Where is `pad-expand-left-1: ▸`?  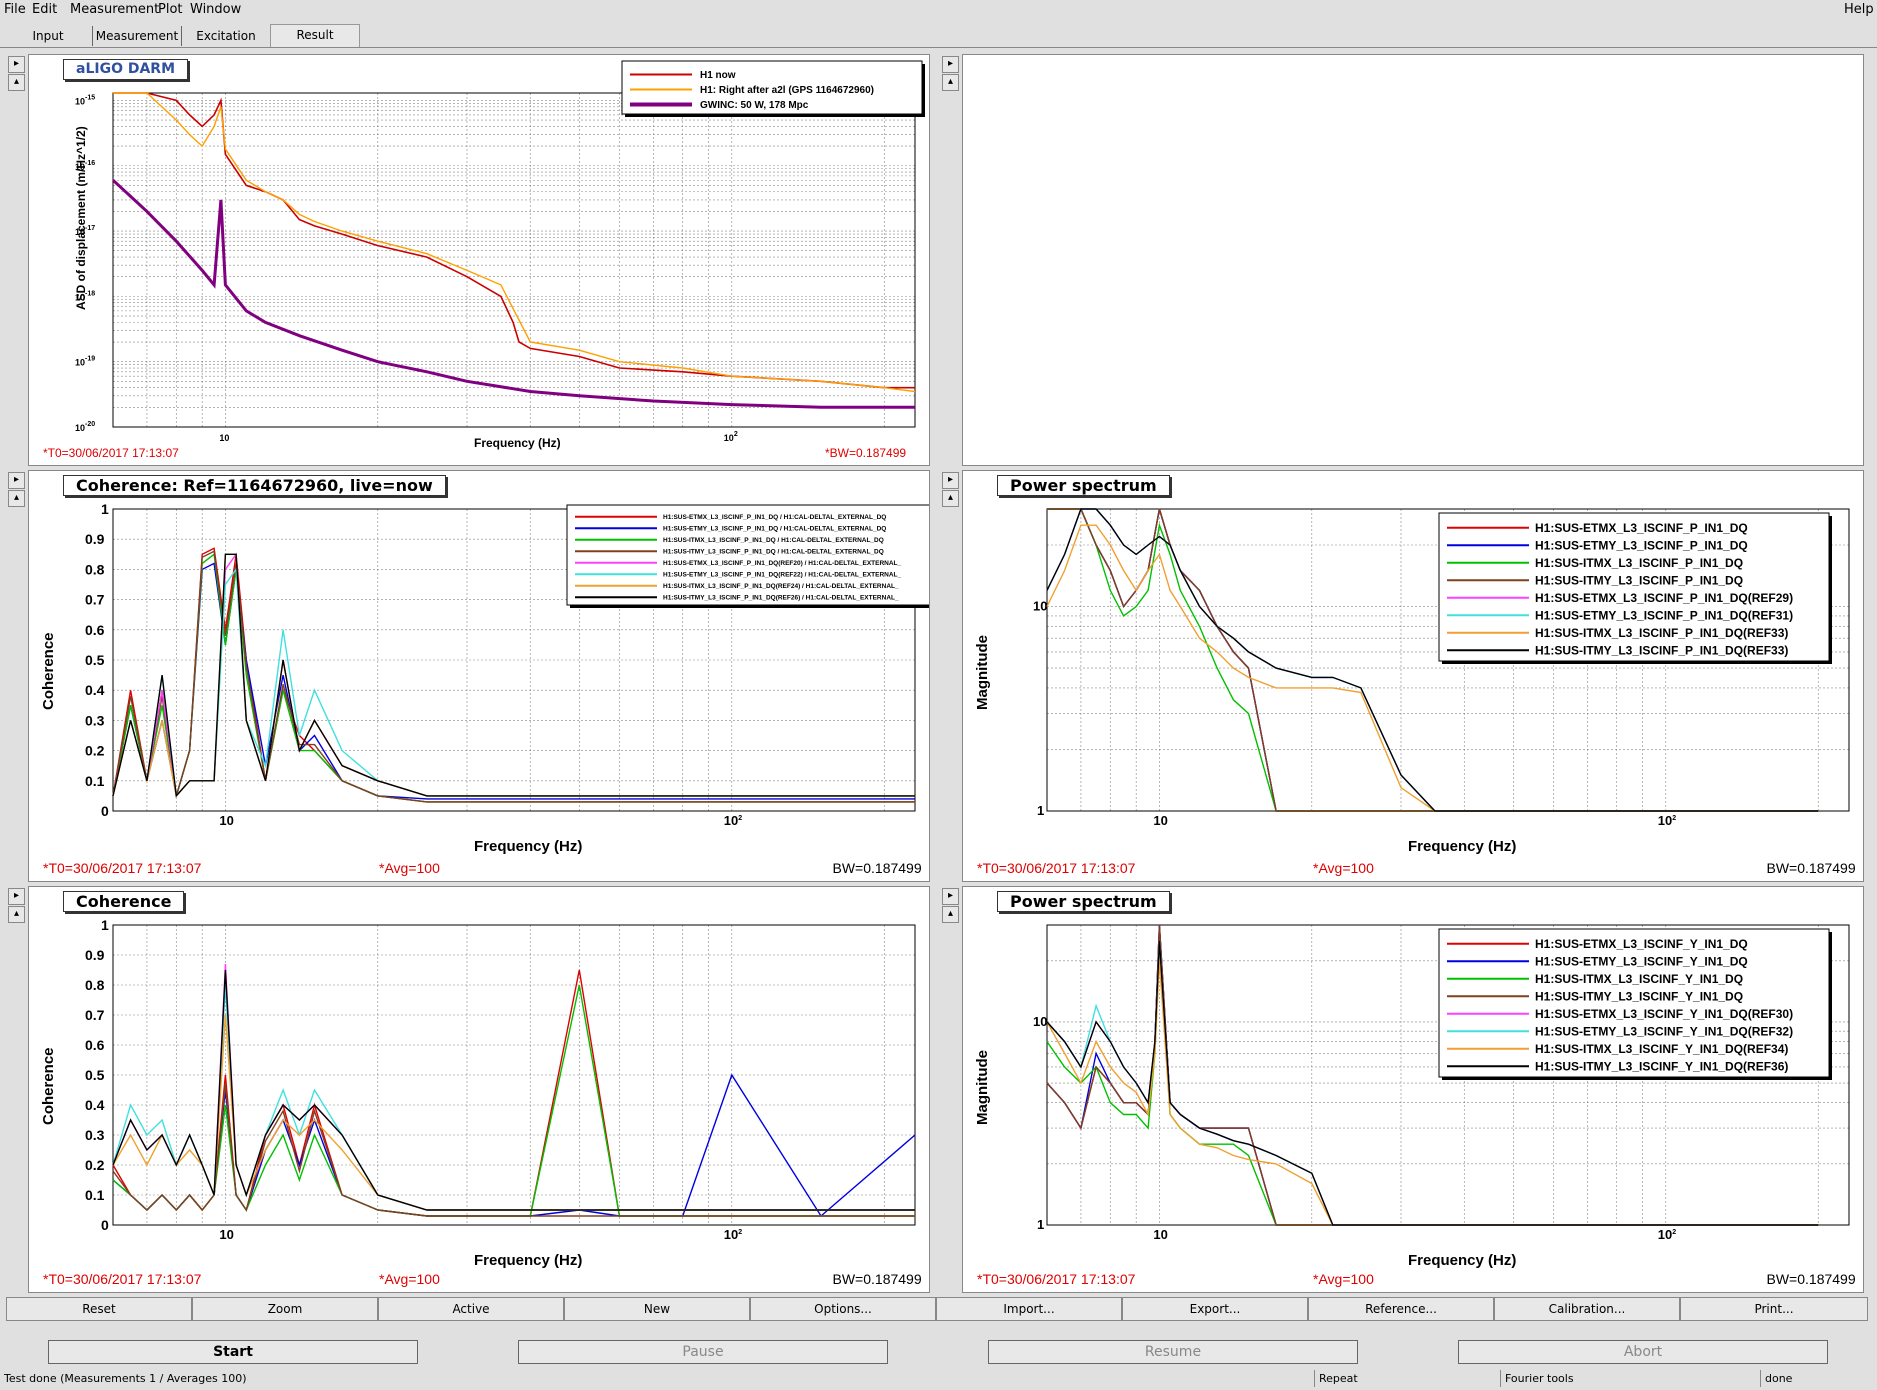
pad-expand-left-1: ▸ is located at coordinates (16, 64).